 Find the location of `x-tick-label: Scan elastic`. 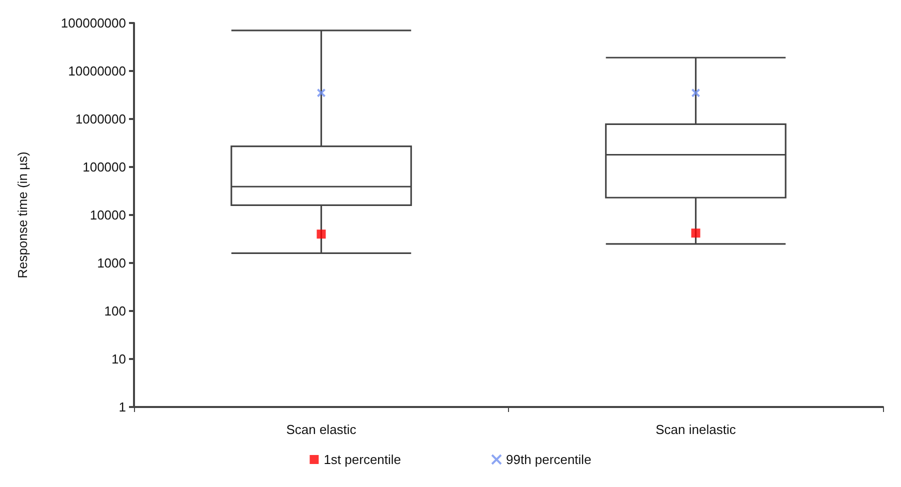

x-tick-label: Scan elastic is located at coordinates (321, 429).